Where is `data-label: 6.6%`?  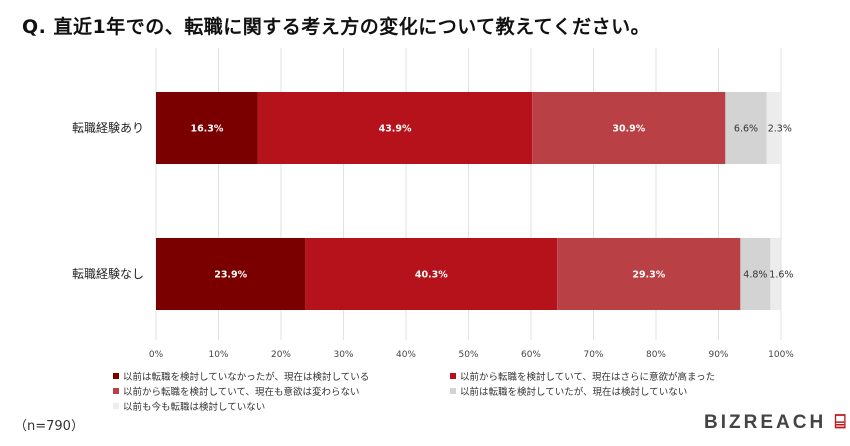 data-label: 6.6% is located at coordinates (746, 129).